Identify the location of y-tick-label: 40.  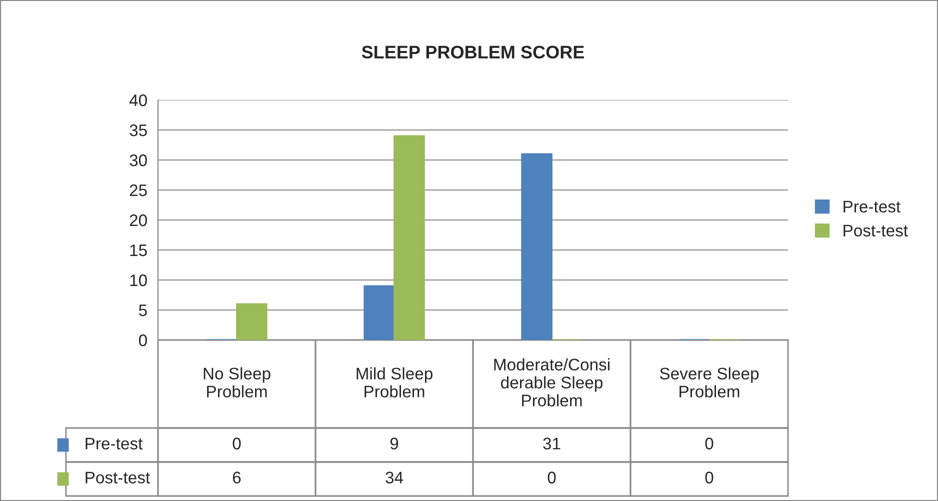
(138, 100).